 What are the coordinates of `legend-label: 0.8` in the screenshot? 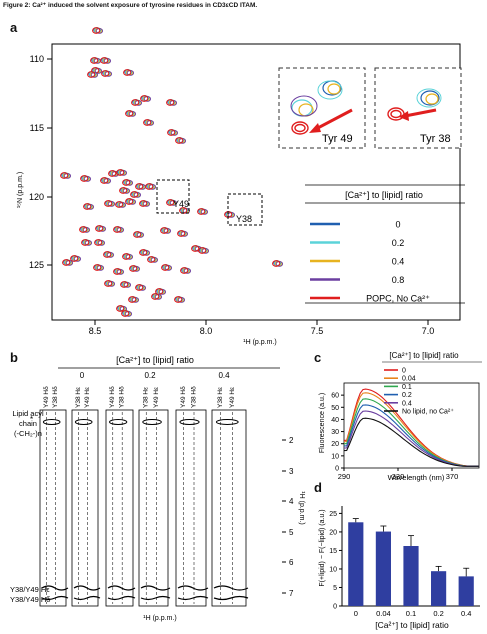 It's located at (398, 280).